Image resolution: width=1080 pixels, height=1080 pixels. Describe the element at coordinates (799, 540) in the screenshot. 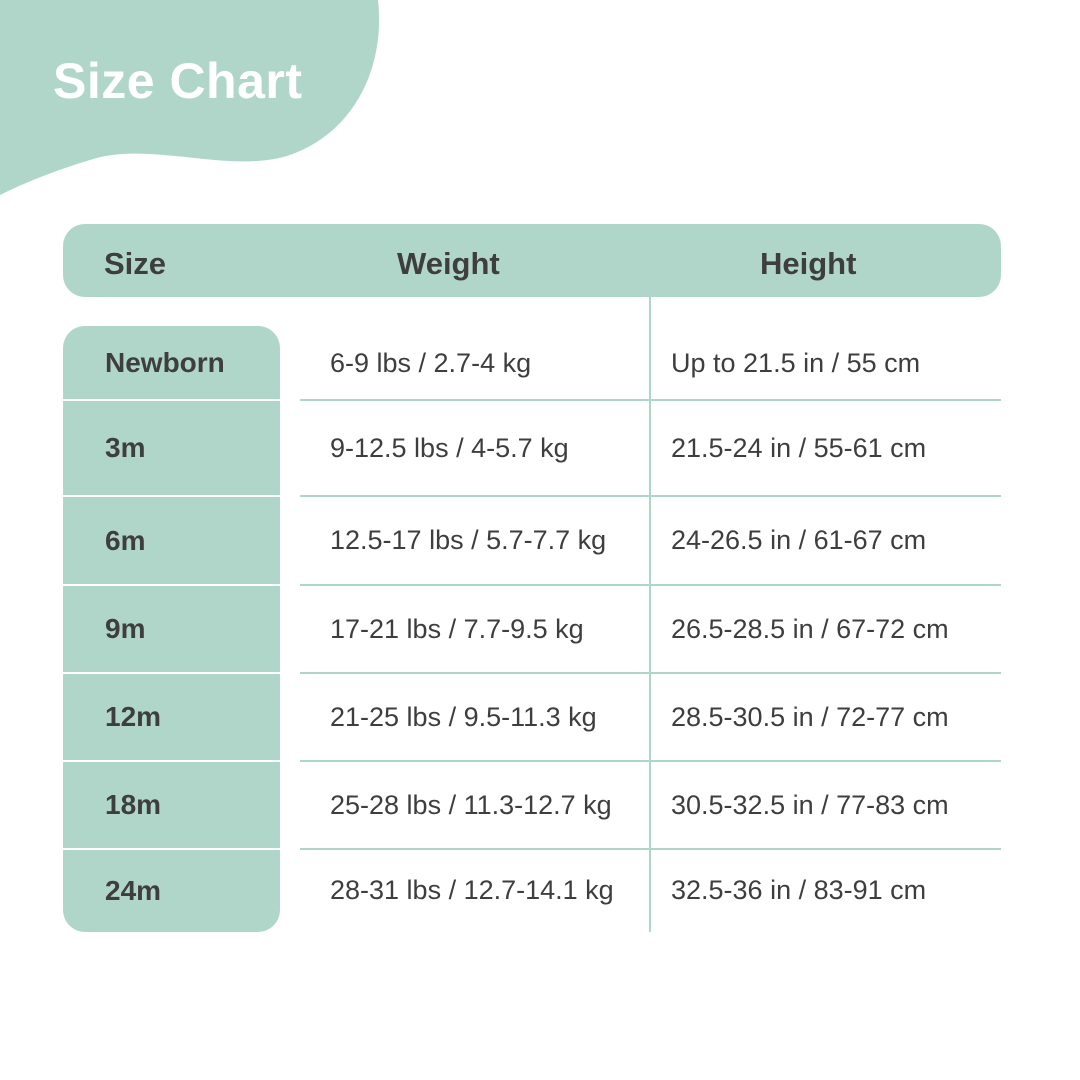

I see `height-cell: 24-26.5 in / 61-67 cm` at that location.